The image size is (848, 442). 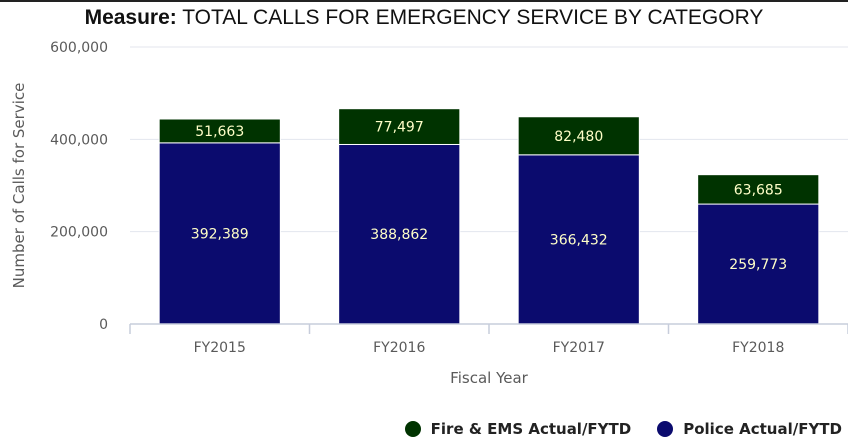 What do you see at coordinates (103, 325) in the screenshot?
I see `y-tick-label: 0` at bounding box center [103, 325].